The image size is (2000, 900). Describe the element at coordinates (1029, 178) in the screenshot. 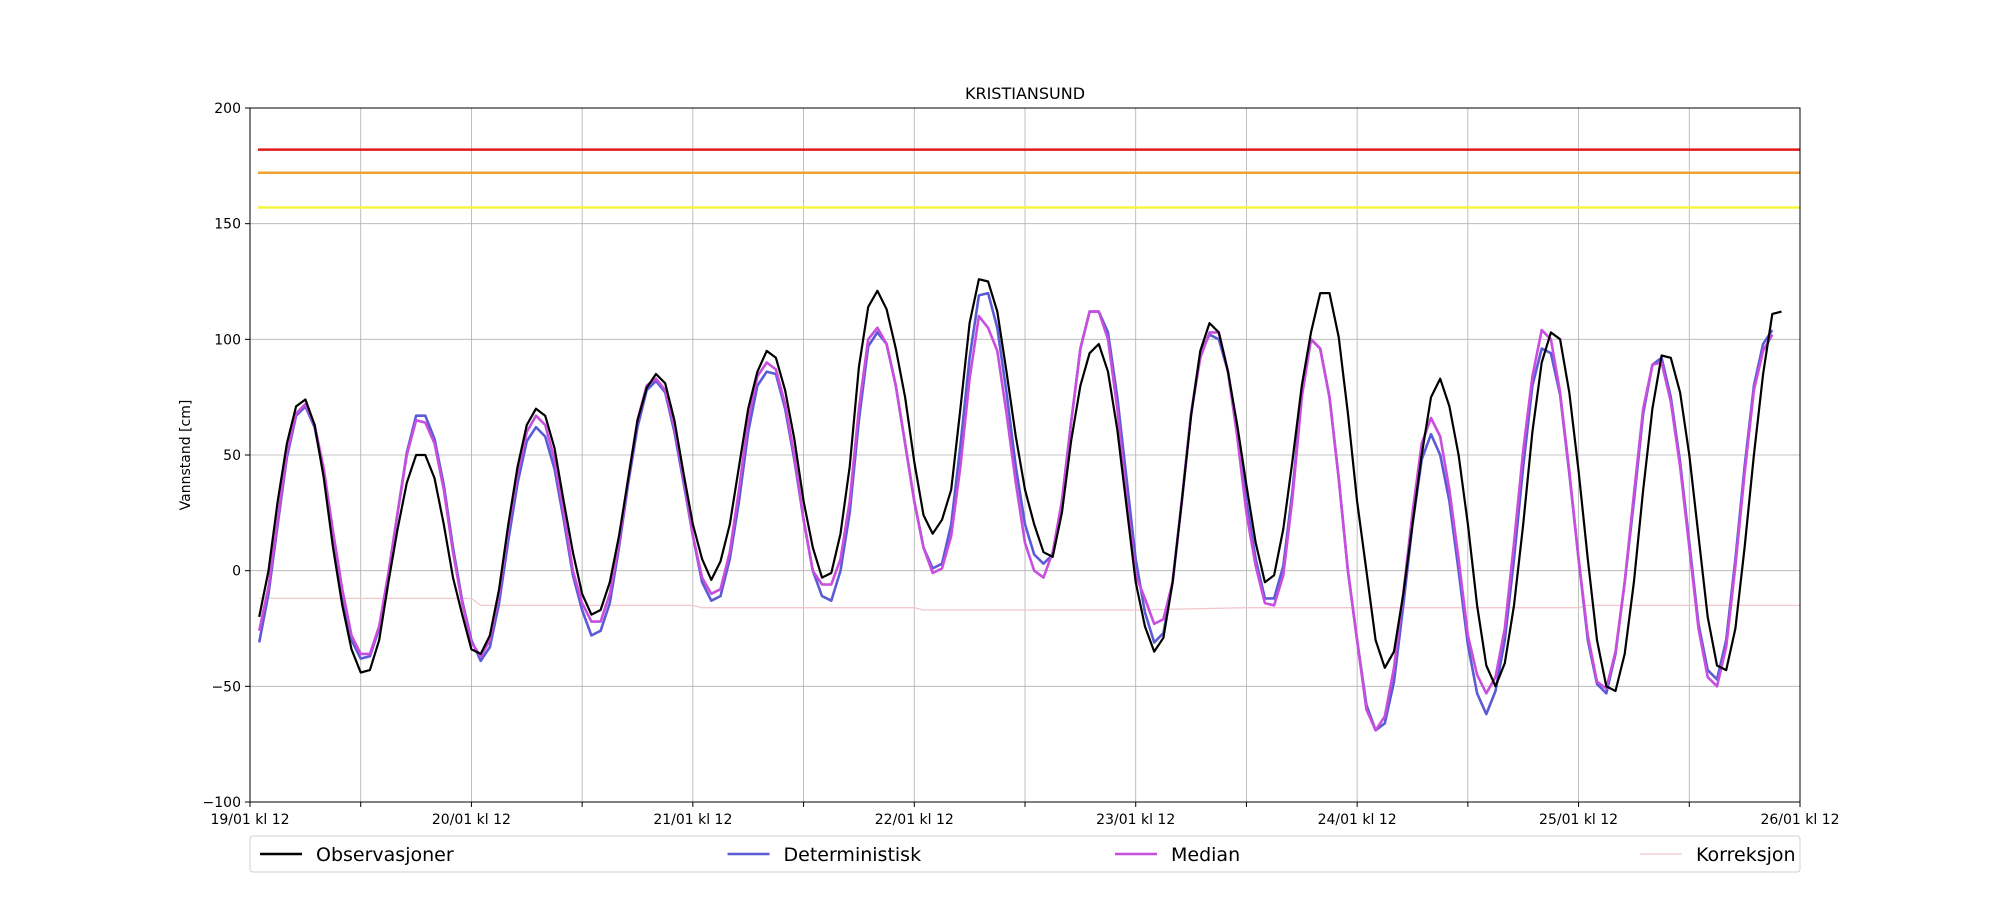

I see `threshold-lines` at that location.